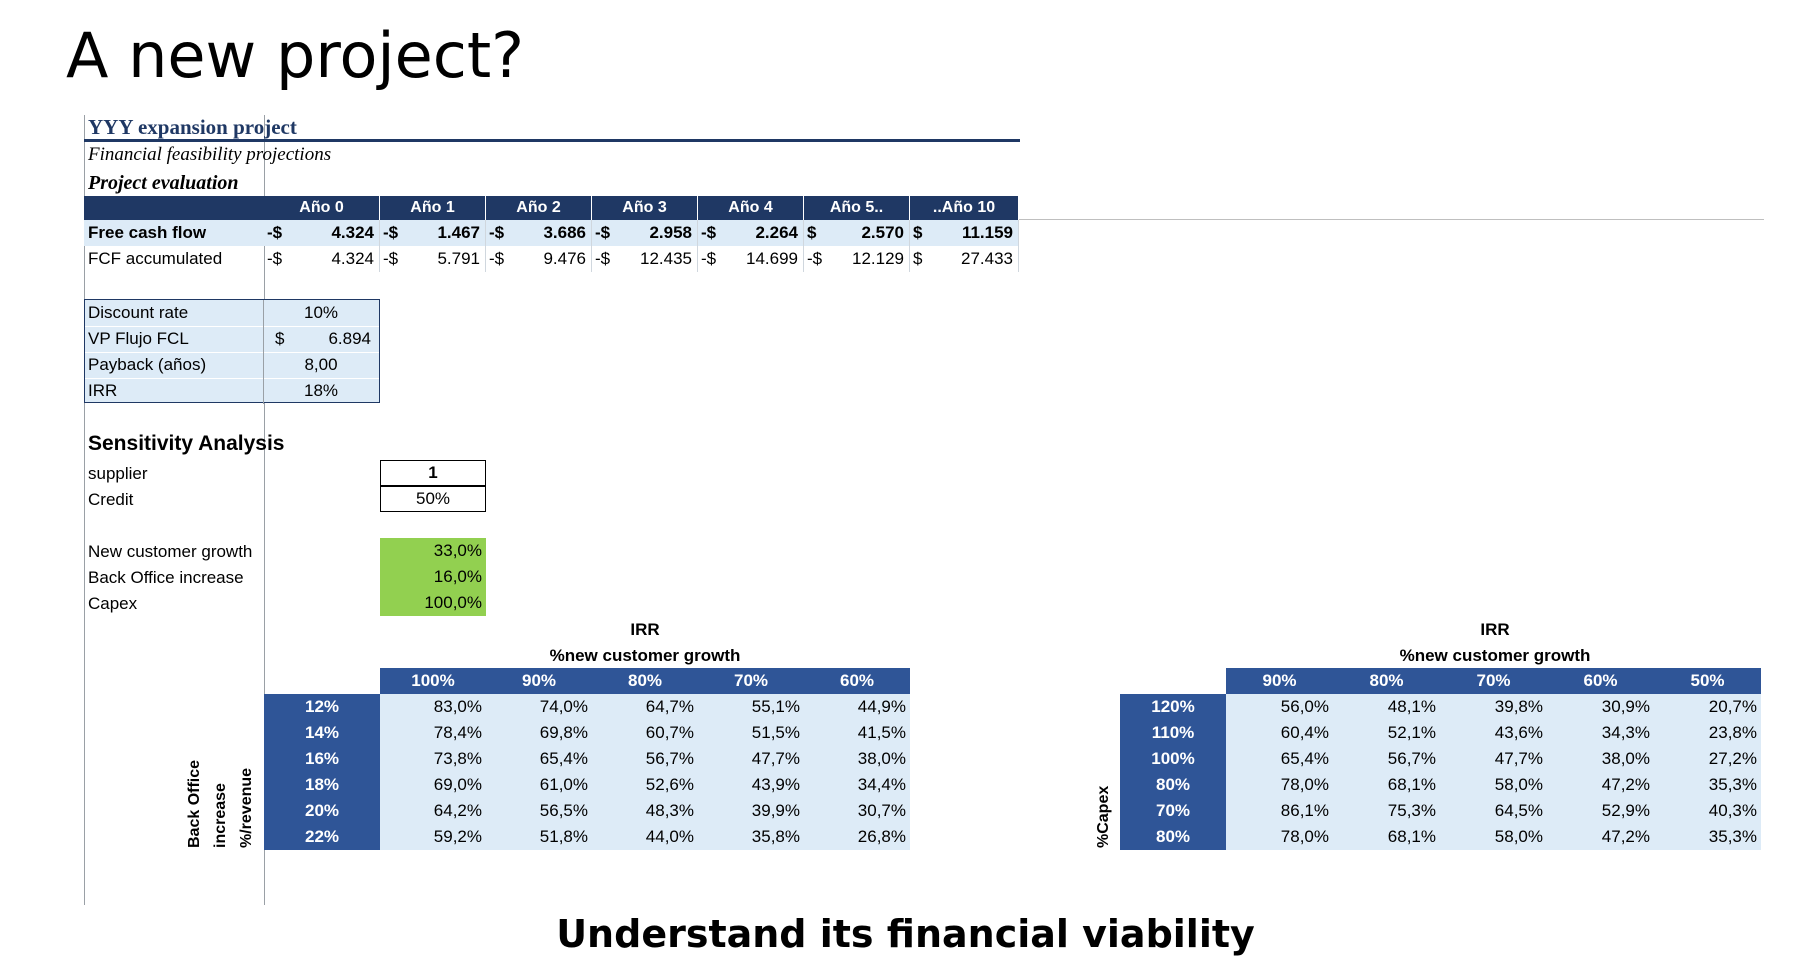 This screenshot has width=1811, height=964. I want to click on metric-irr: IRR 18%, so click(232, 391).